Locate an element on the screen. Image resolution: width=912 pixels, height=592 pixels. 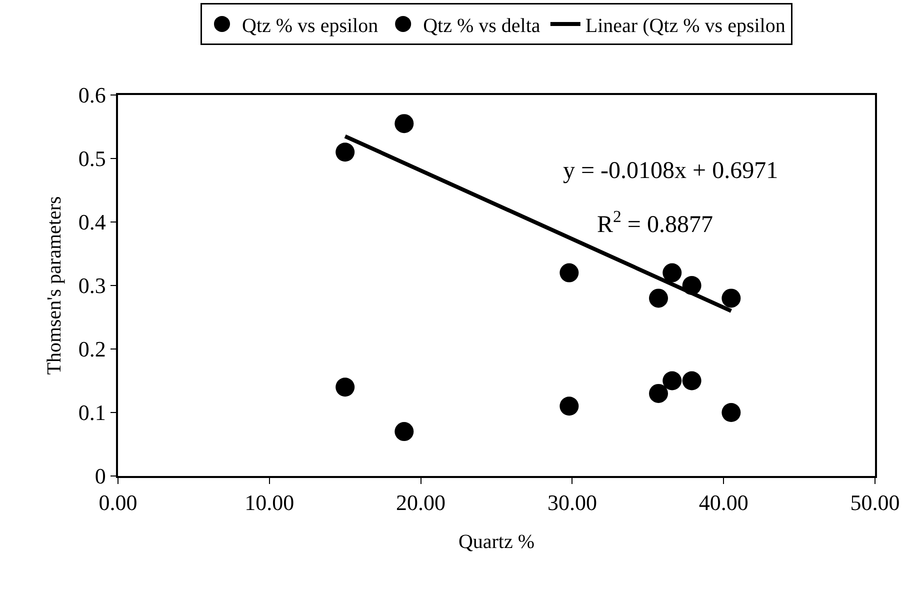
x-tick-label: 0.00 is located at coordinates (118, 503).